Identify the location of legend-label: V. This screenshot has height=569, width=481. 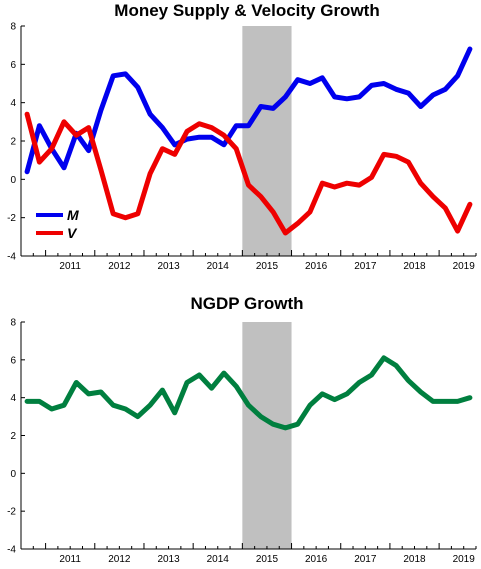
(72, 233).